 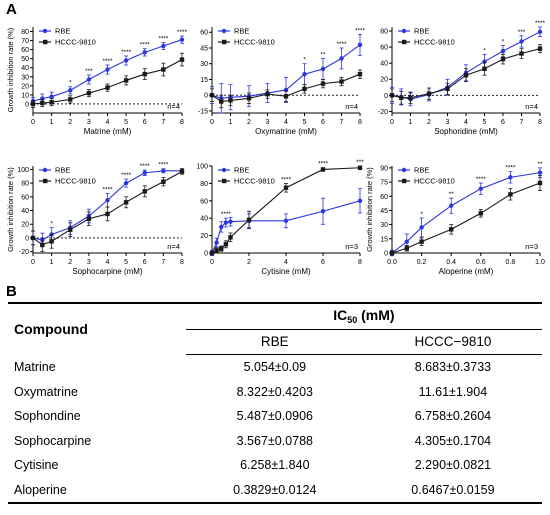 I want to click on hccc-ic50: 11.61±1.904, so click(x=453, y=391).